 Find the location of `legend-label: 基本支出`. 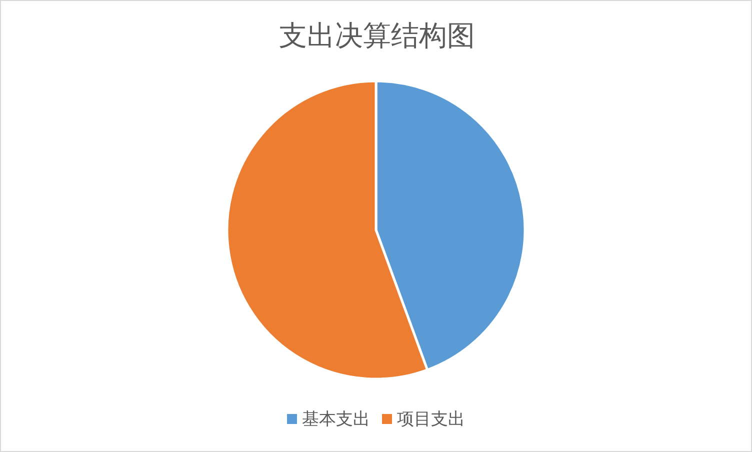

legend-label: 基本支出 is located at coordinates (336, 420).